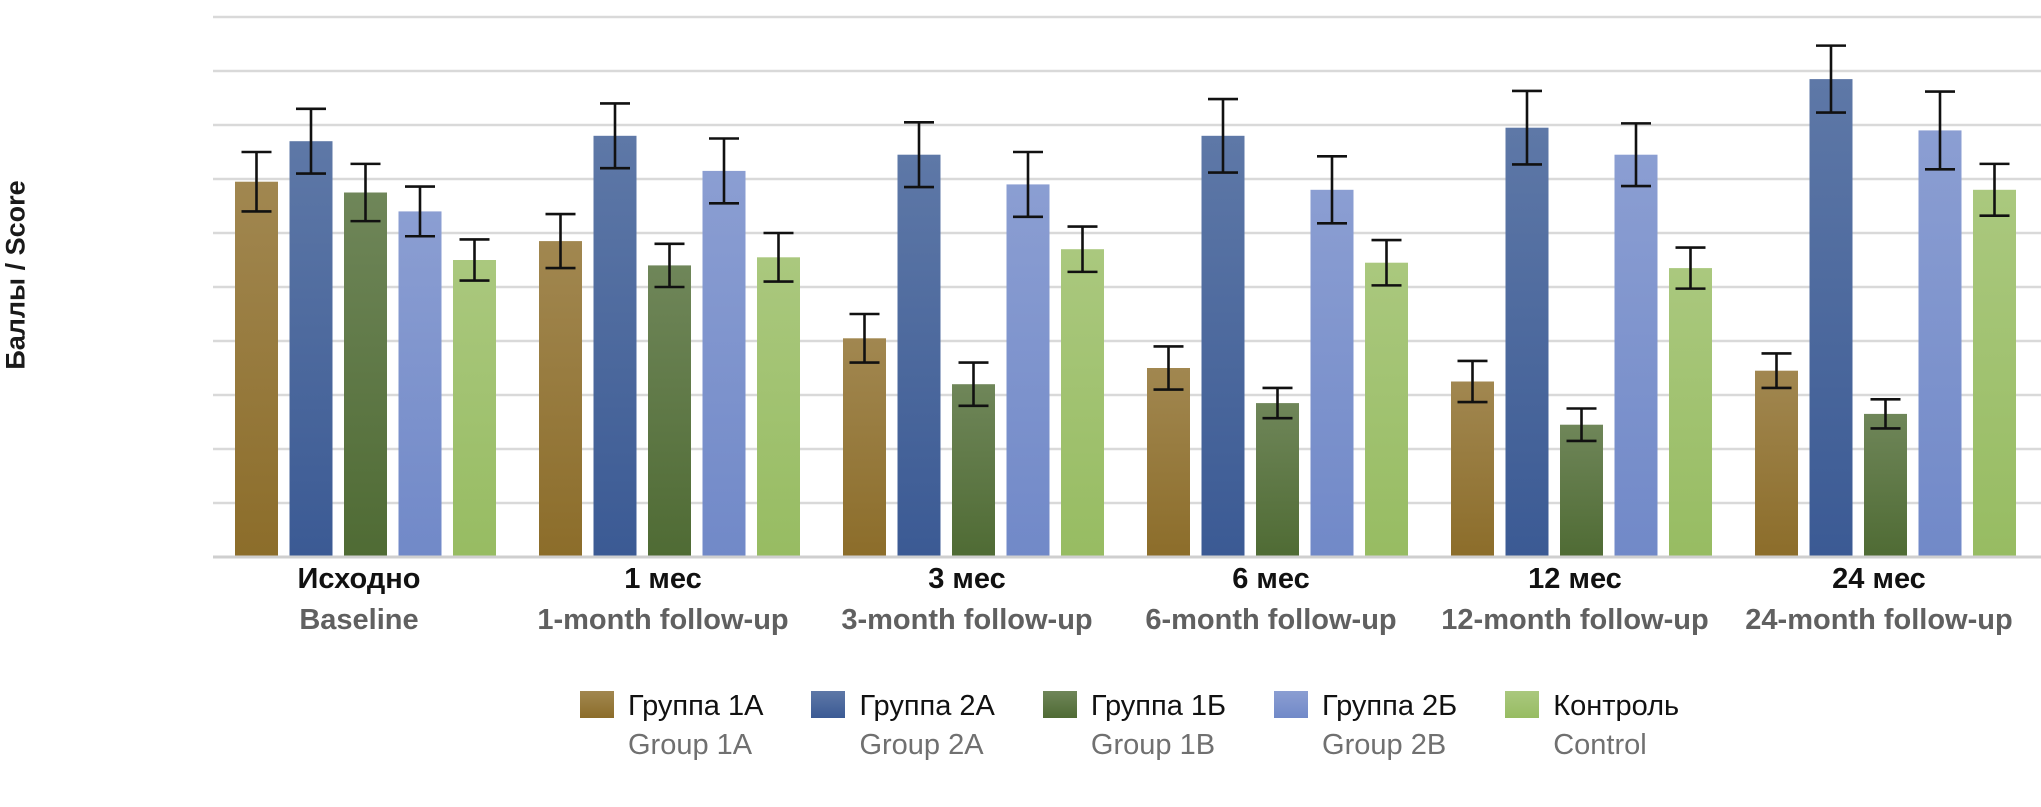  Describe the element at coordinates (359, 620) in the screenshot. I see `category-label-en: Baseline` at that location.